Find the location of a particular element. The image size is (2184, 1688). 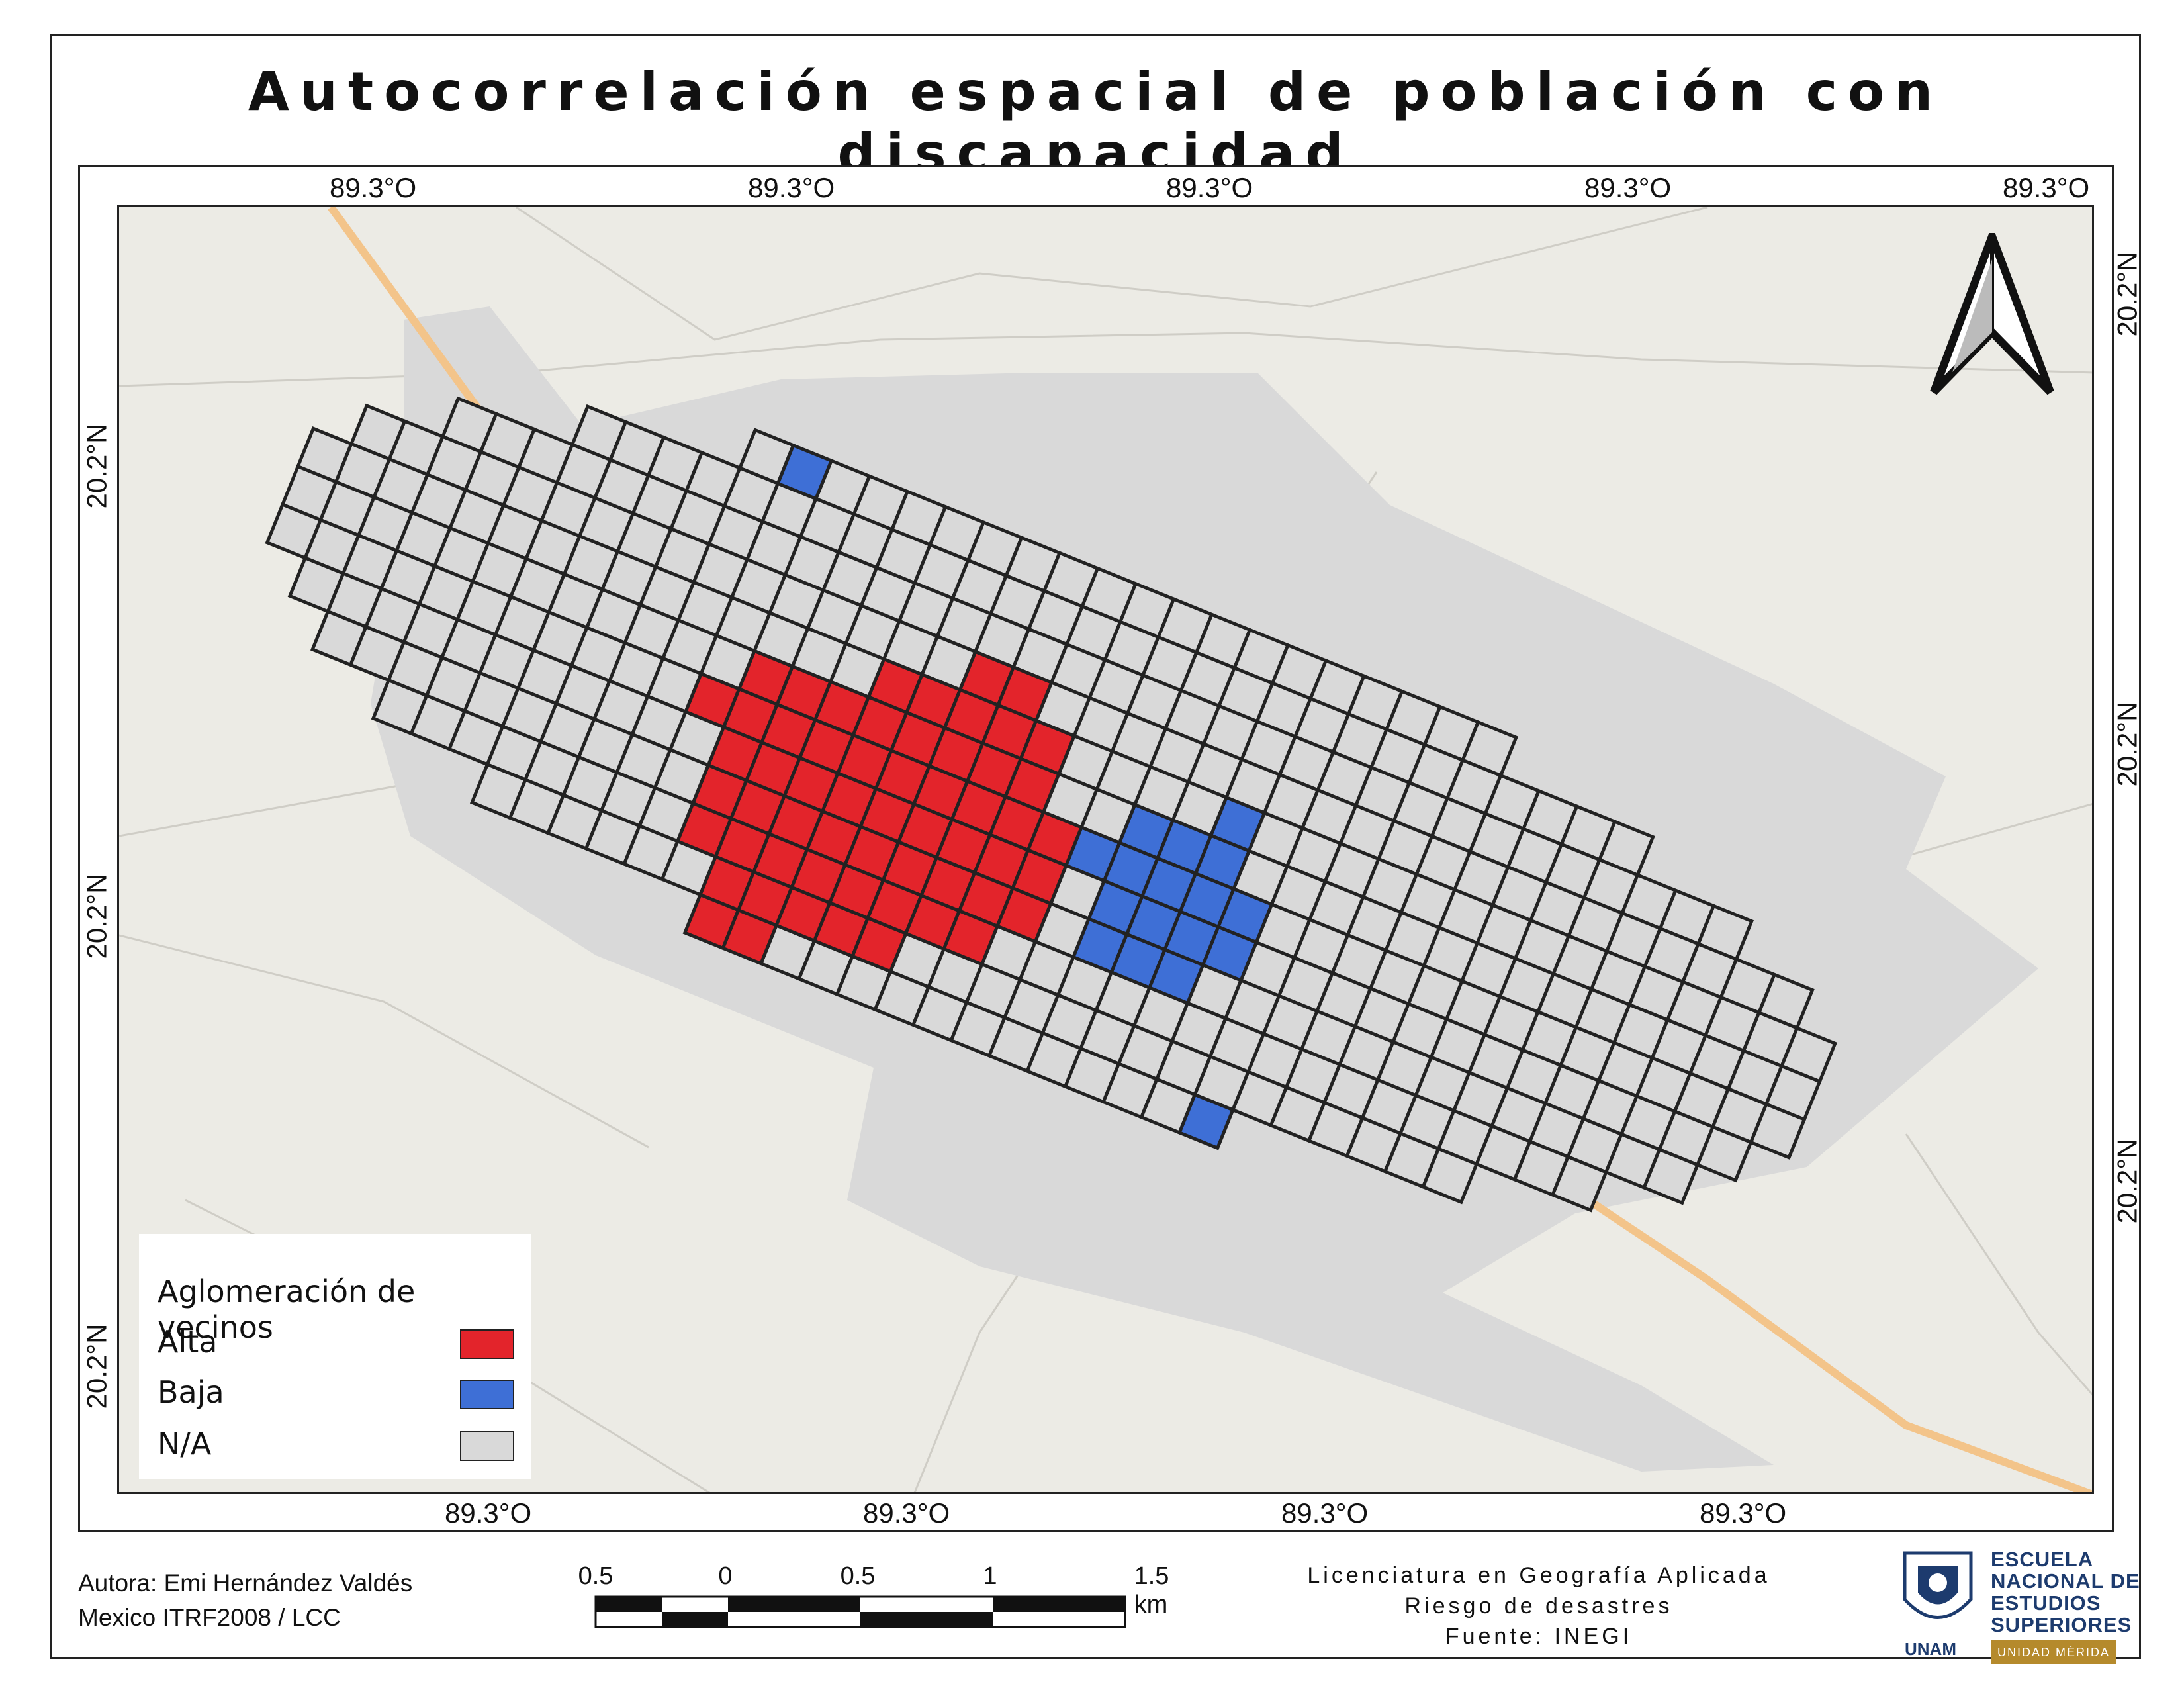

cluster-alta is located at coordinates (879, 811).